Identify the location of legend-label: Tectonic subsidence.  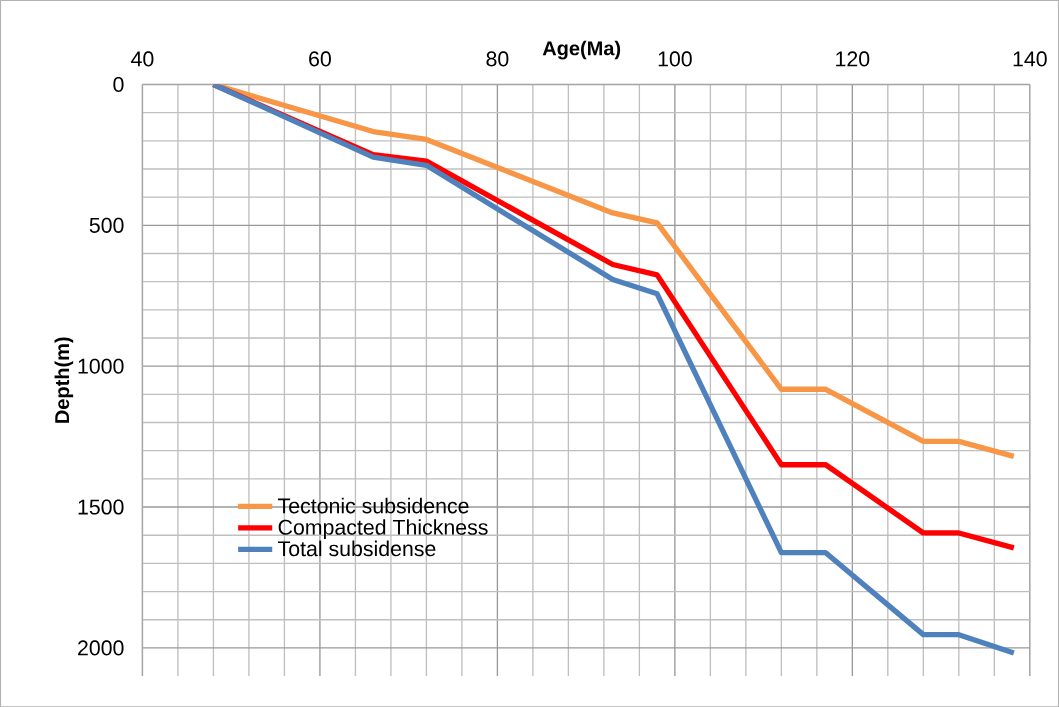
(373, 505).